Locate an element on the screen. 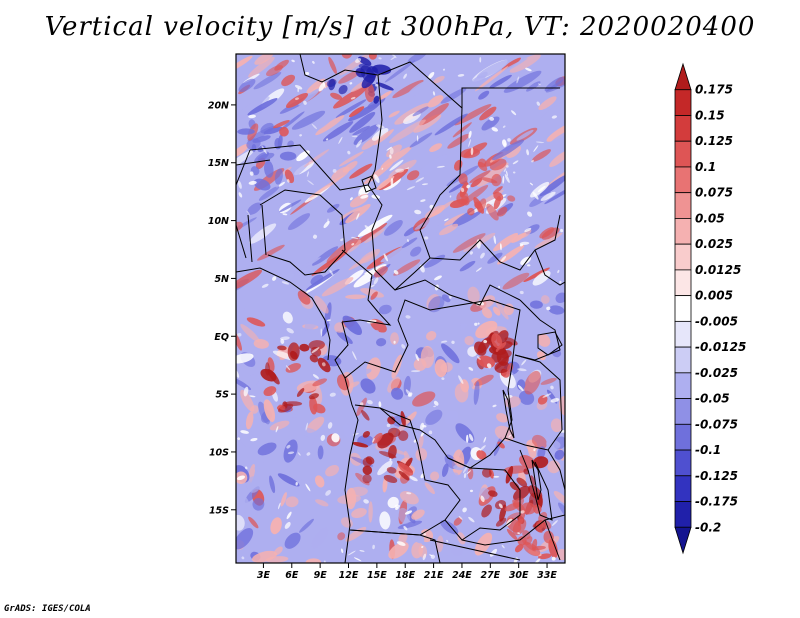 Image resolution: width=800 pixels, height=618 pixels. colorbar-label: 0.125 is located at coordinates (714, 141).